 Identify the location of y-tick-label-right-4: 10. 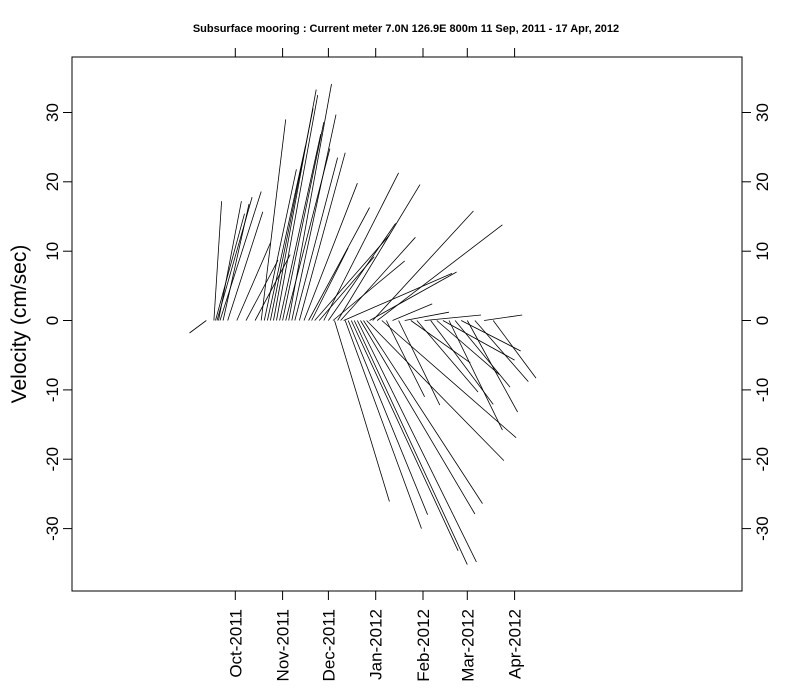
(762, 251).